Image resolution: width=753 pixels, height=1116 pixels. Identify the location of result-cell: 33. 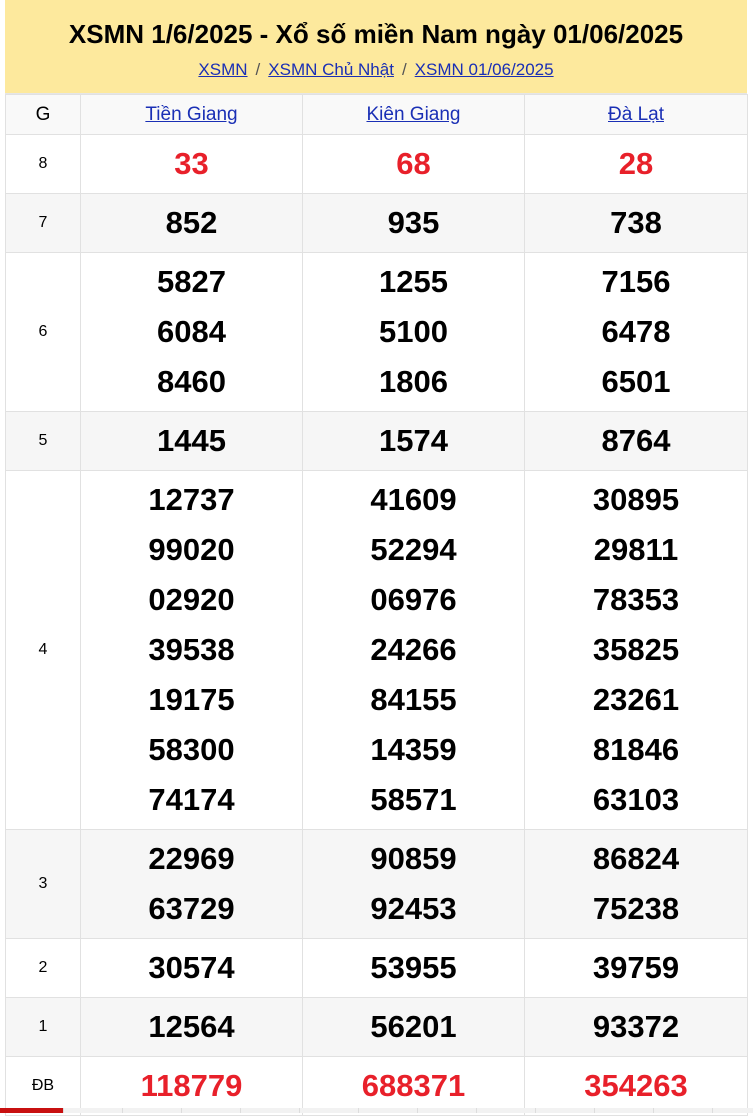
(191, 164).